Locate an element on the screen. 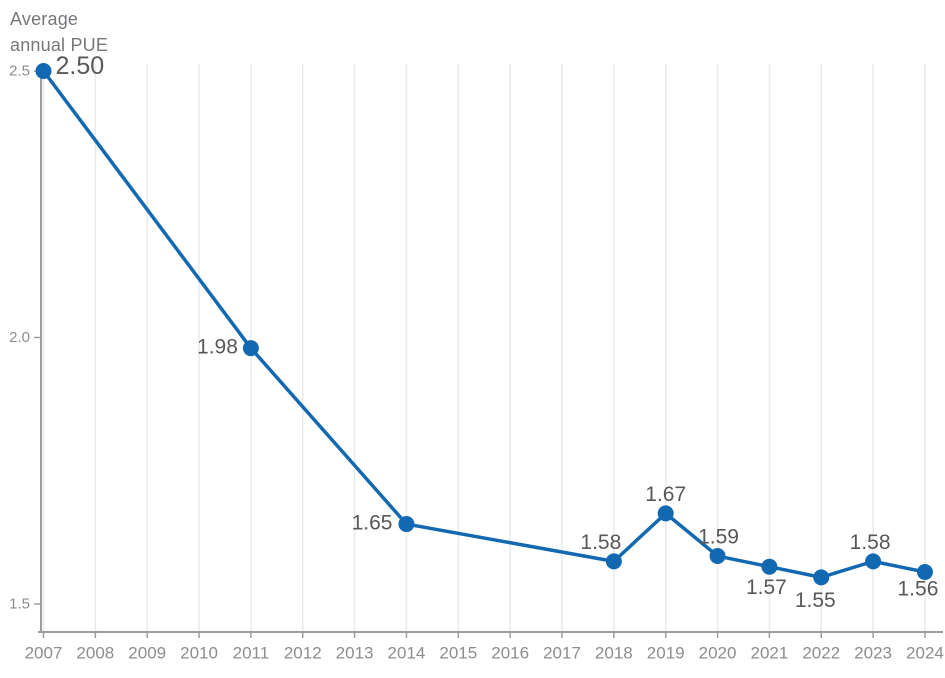 This screenshot has width=945, height=678. data-label-2018: 1.58 is located at coordinates (600, 542).